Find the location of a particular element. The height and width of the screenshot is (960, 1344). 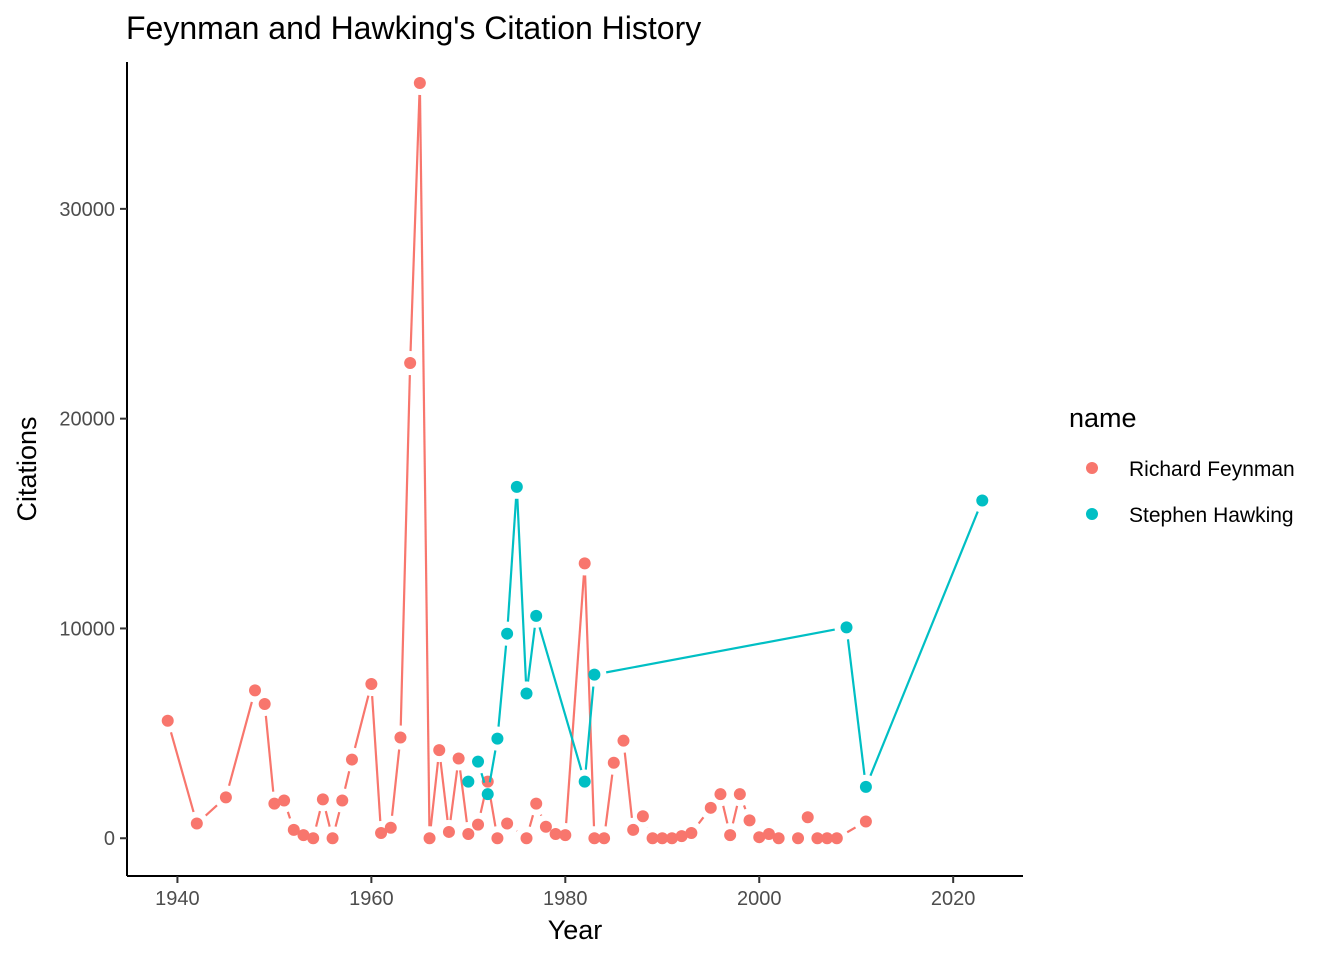

y-tick-label: 30000 is located at coordinates (87, 210).